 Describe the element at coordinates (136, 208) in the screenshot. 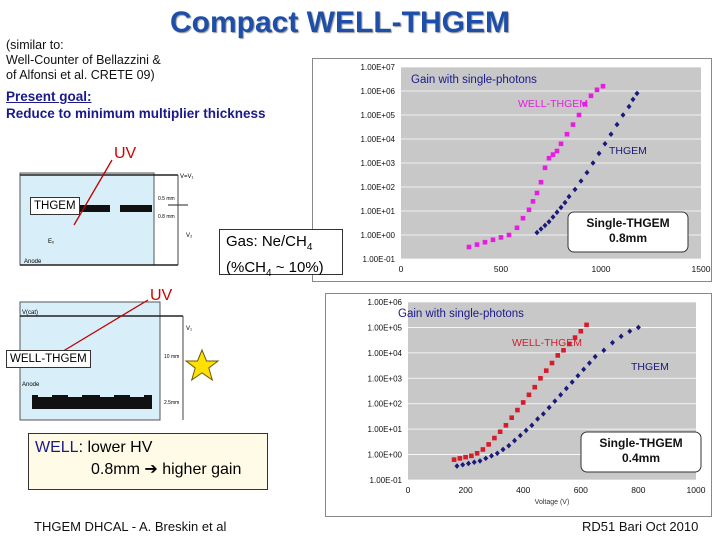

I see `thgem-plate-right` at that location.